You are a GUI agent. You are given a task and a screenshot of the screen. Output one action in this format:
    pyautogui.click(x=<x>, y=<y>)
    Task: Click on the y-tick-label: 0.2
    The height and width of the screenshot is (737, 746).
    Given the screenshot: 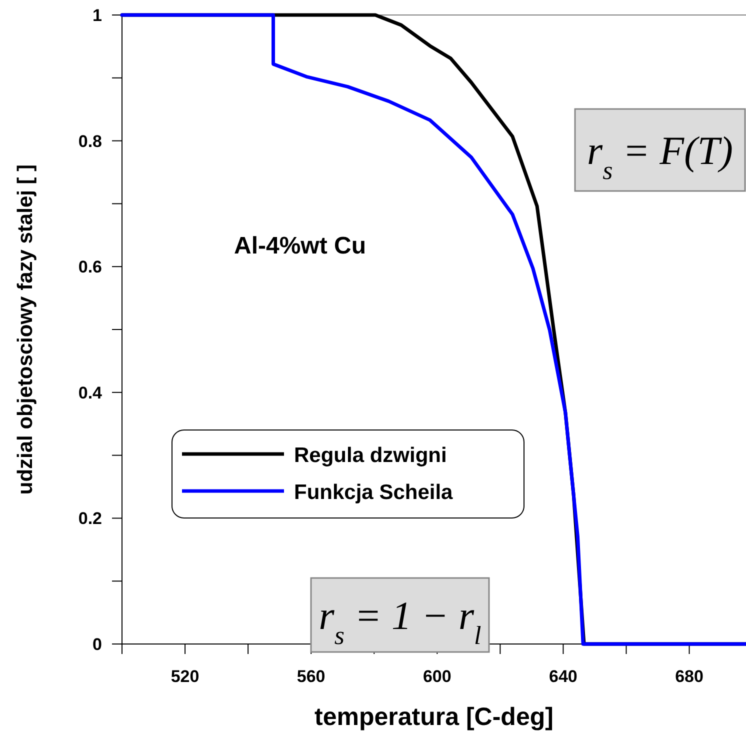 What is the action you would take?
    pyautogui.click(x=90, y=518)
    